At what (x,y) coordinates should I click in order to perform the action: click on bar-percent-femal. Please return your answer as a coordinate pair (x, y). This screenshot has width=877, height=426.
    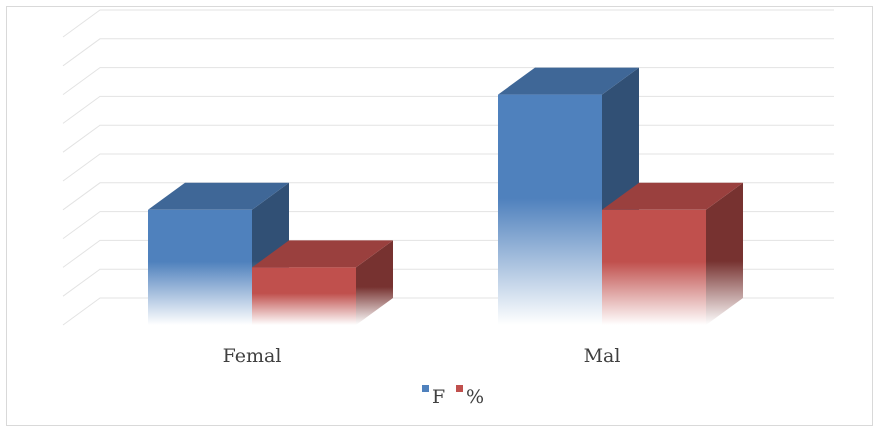
    Looking at the image, I should click on (322, 282).